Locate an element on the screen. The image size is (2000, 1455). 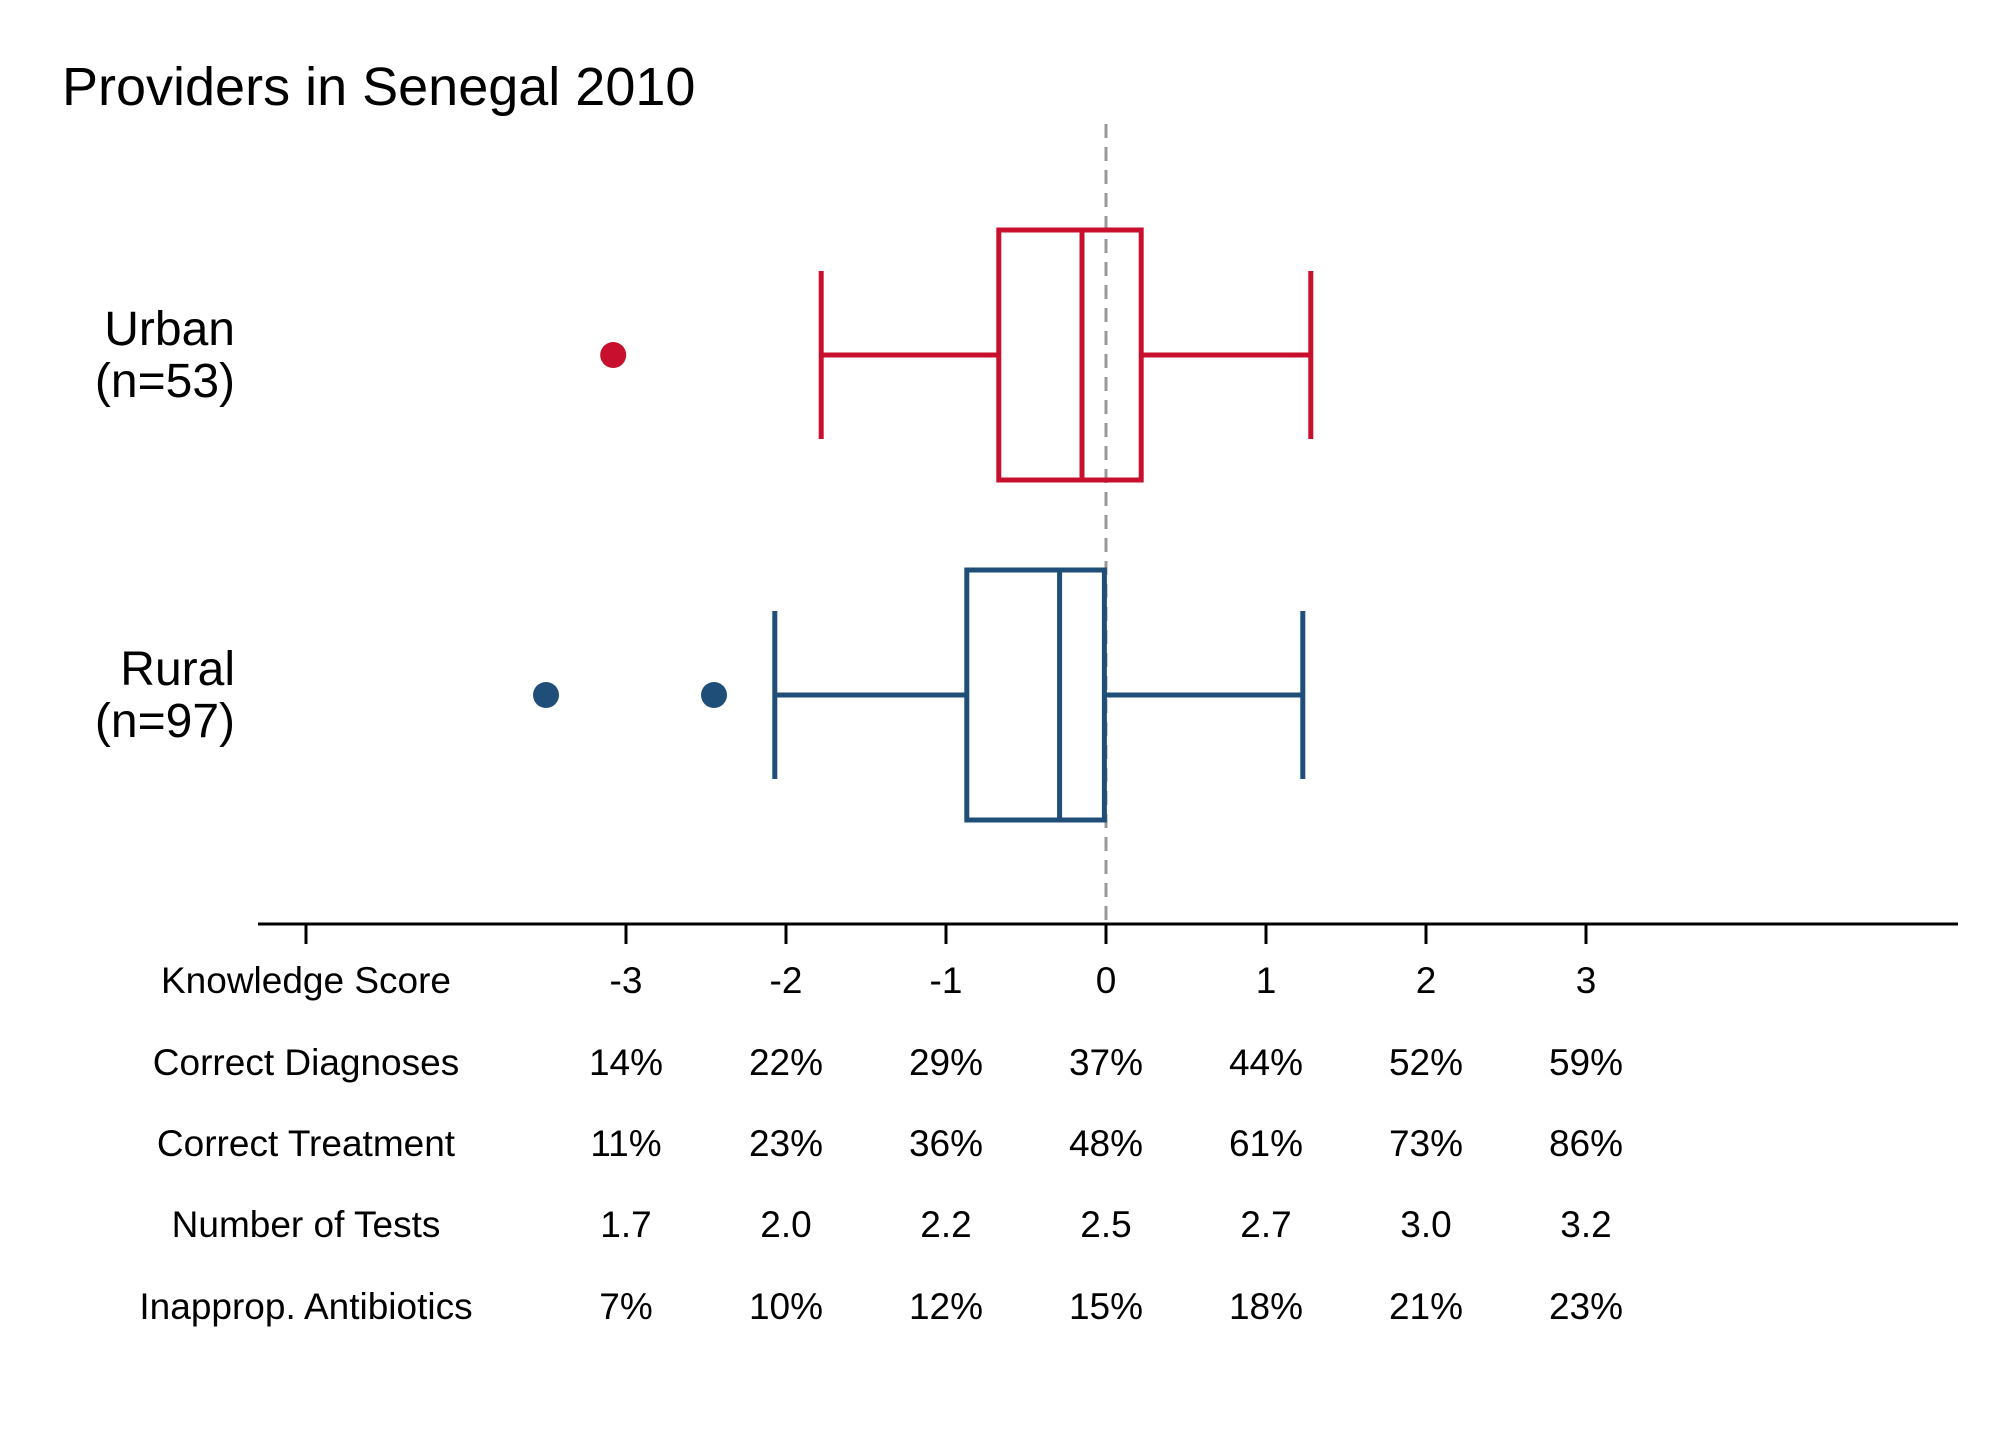
table-cell-1-4: 44% is located at coordinates (1266, 1062).